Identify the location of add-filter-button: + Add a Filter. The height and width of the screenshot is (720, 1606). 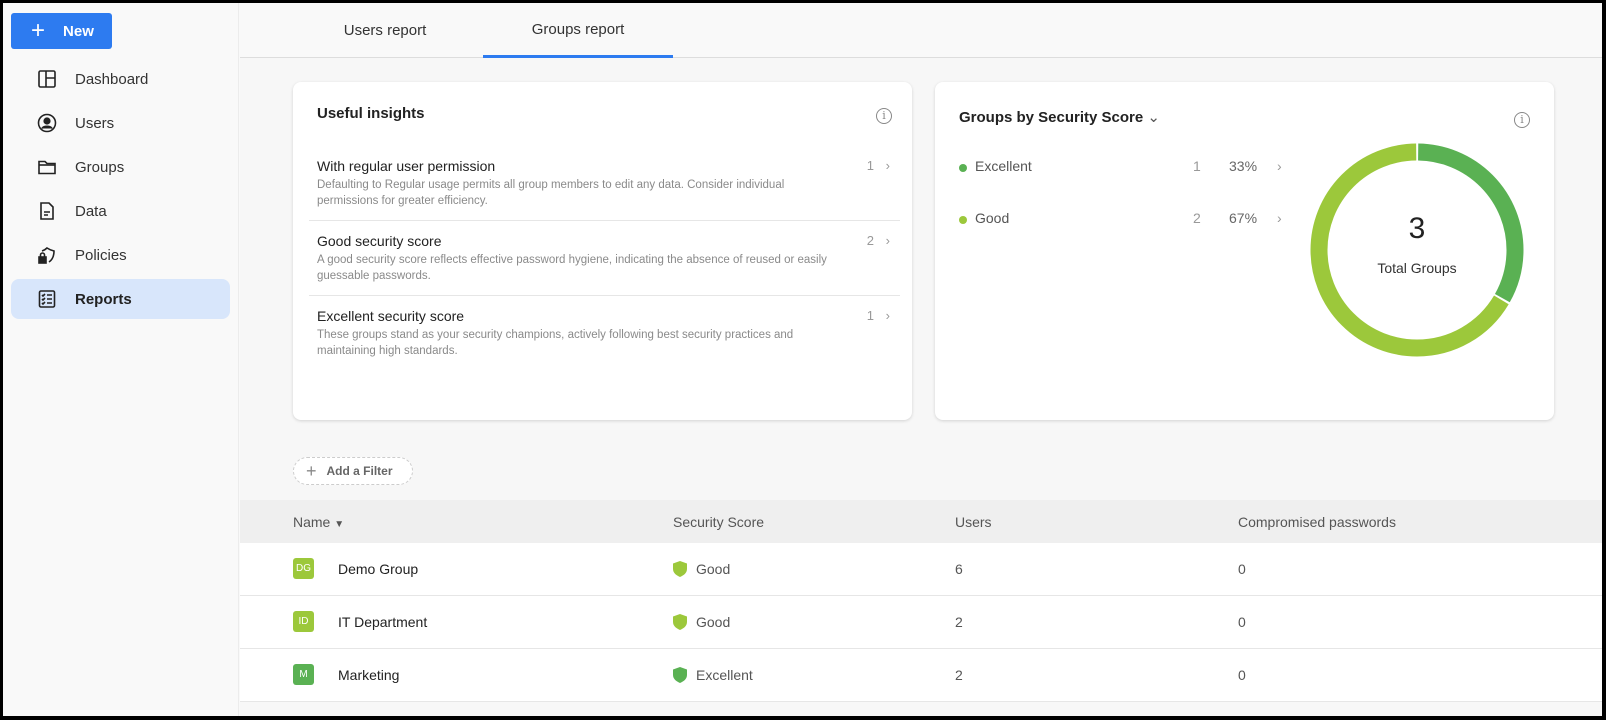
(353, 471).